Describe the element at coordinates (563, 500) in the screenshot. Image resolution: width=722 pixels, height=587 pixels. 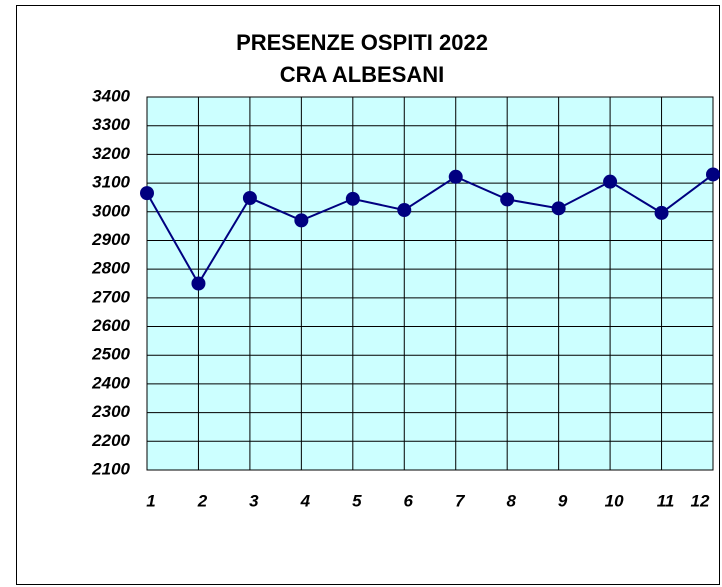
I see `x-tick-label: 9` at that location.